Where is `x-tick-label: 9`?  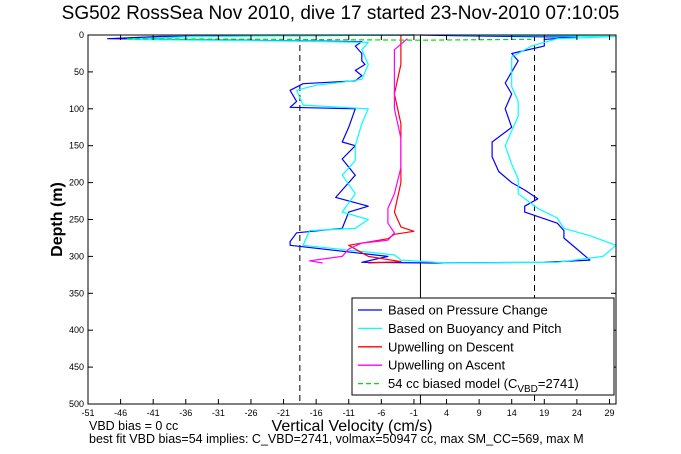 x-tick-label: 9 is located at coordinates (479, 413).